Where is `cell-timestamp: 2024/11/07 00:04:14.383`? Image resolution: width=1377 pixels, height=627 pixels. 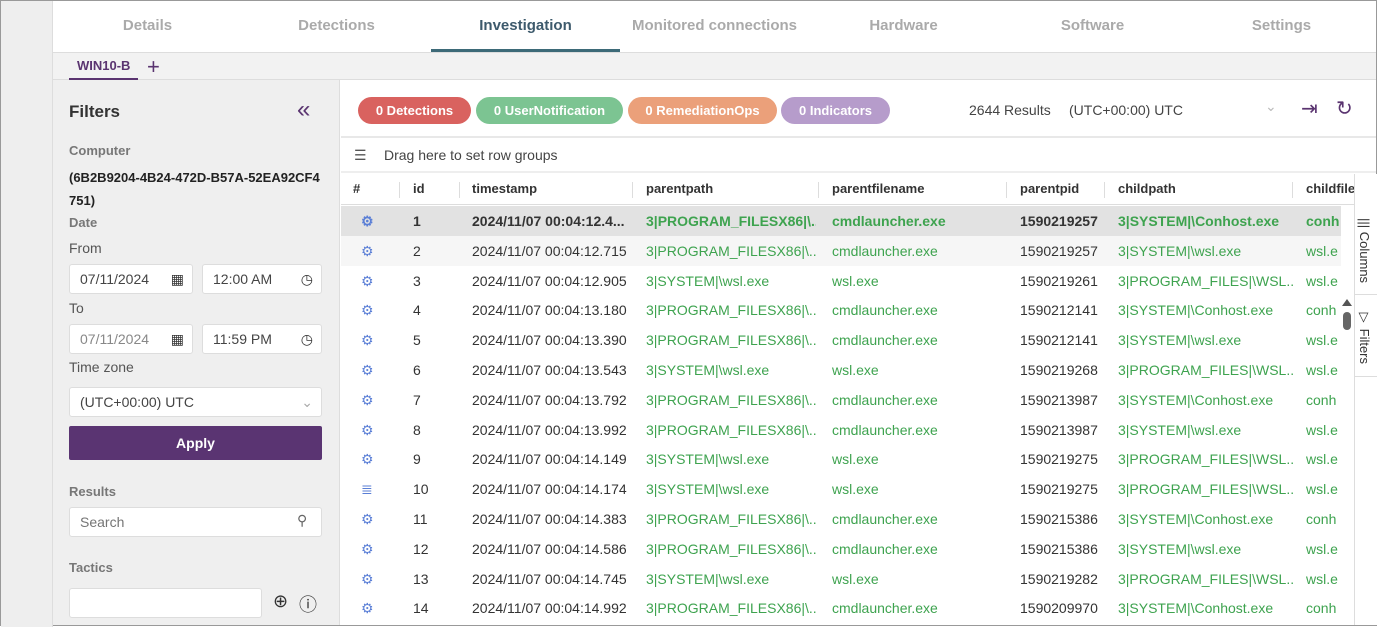 cell-timestamp: 2024/11/07 00:04:14.383 is located at coordinates (549, 519).